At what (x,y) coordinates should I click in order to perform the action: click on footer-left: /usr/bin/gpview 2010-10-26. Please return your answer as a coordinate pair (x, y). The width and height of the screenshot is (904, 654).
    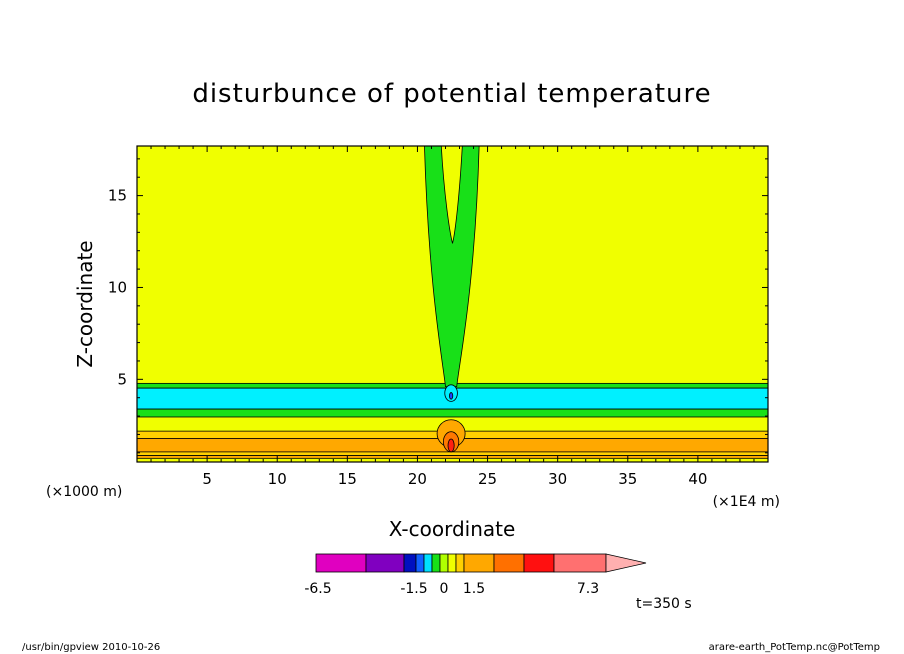
    Looking at the image, I should click on (91, 647).